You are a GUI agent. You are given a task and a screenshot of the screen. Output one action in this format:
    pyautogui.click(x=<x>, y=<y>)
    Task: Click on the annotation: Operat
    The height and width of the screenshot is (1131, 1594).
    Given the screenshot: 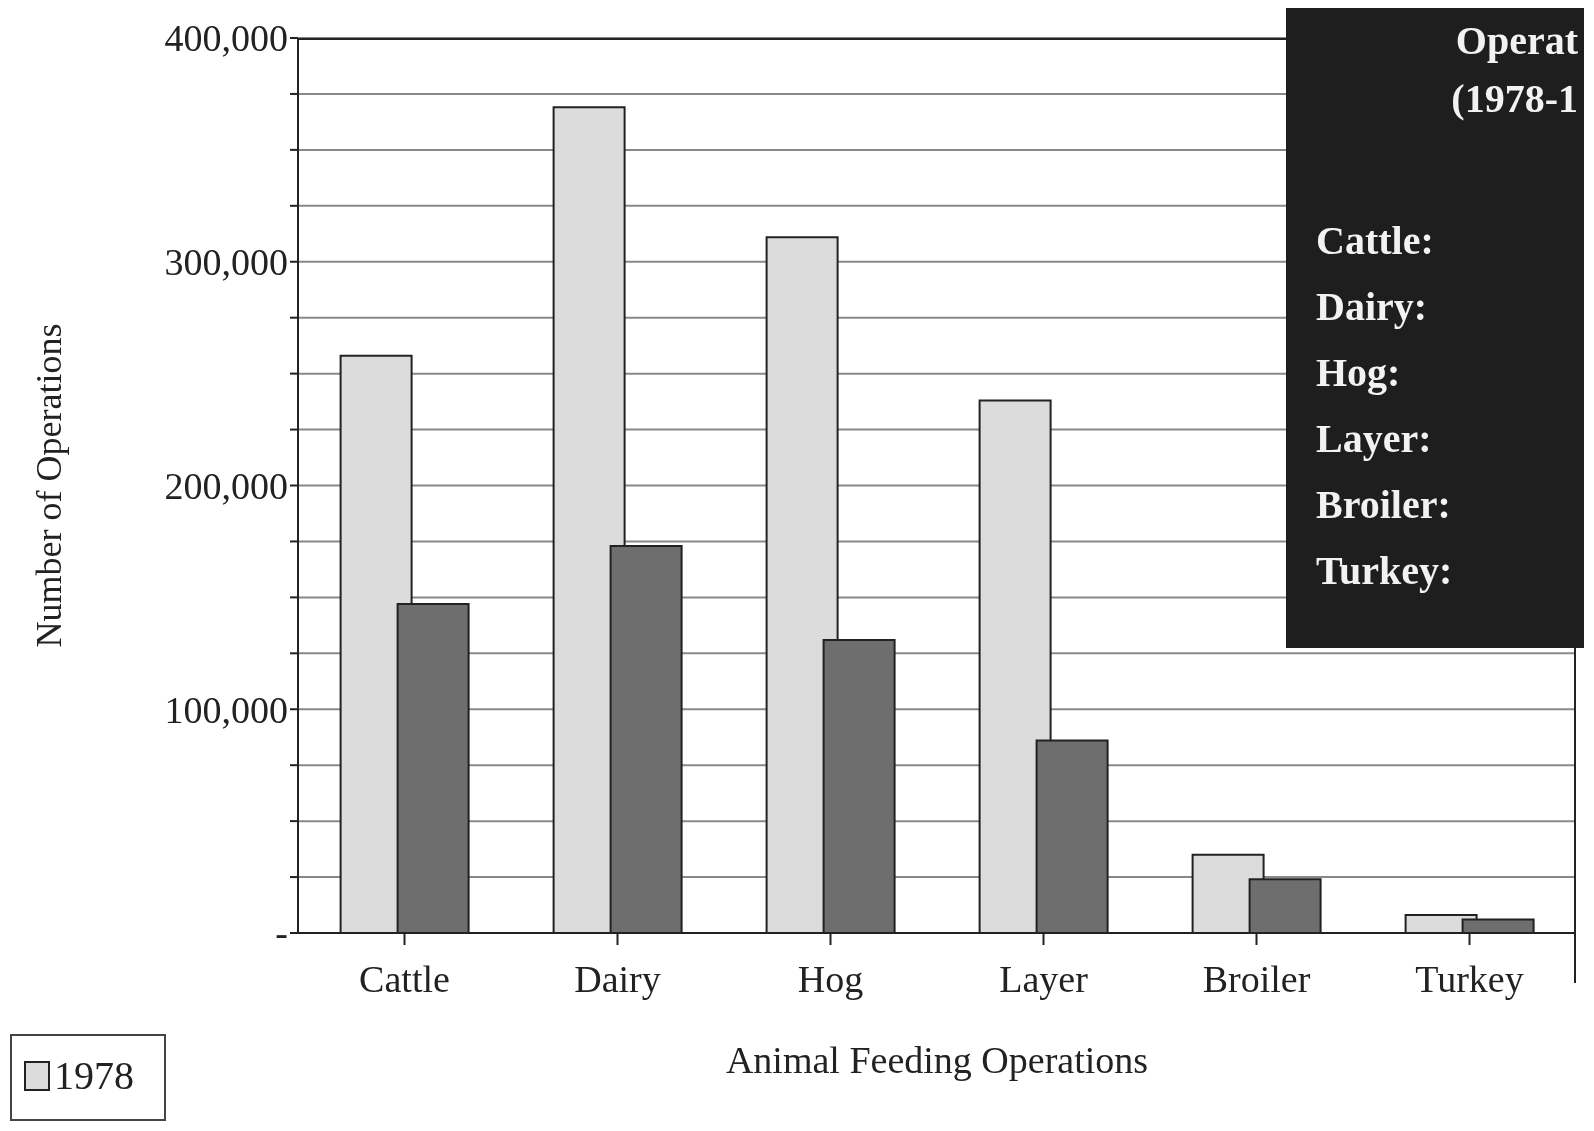 What is the action you would take?
    pyautogui.click(x=1516, y=41)
    